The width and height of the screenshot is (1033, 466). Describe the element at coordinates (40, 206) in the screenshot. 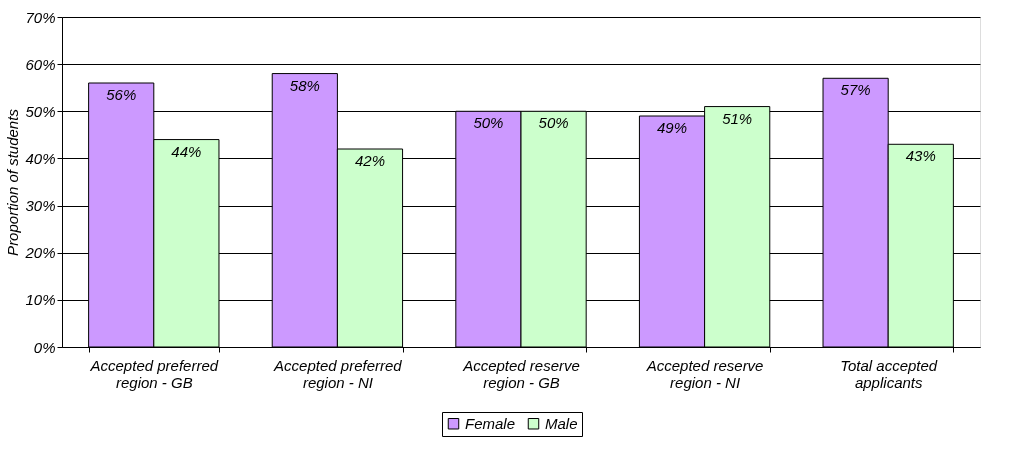

I see `y-tick-label: 30%` at that location.